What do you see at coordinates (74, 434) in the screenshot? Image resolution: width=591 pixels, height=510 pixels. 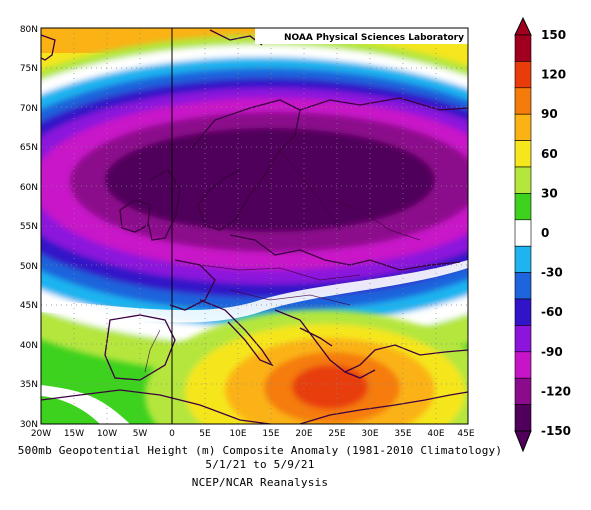 I see `lon-tick: 15W` at bounding box center [74, 434].